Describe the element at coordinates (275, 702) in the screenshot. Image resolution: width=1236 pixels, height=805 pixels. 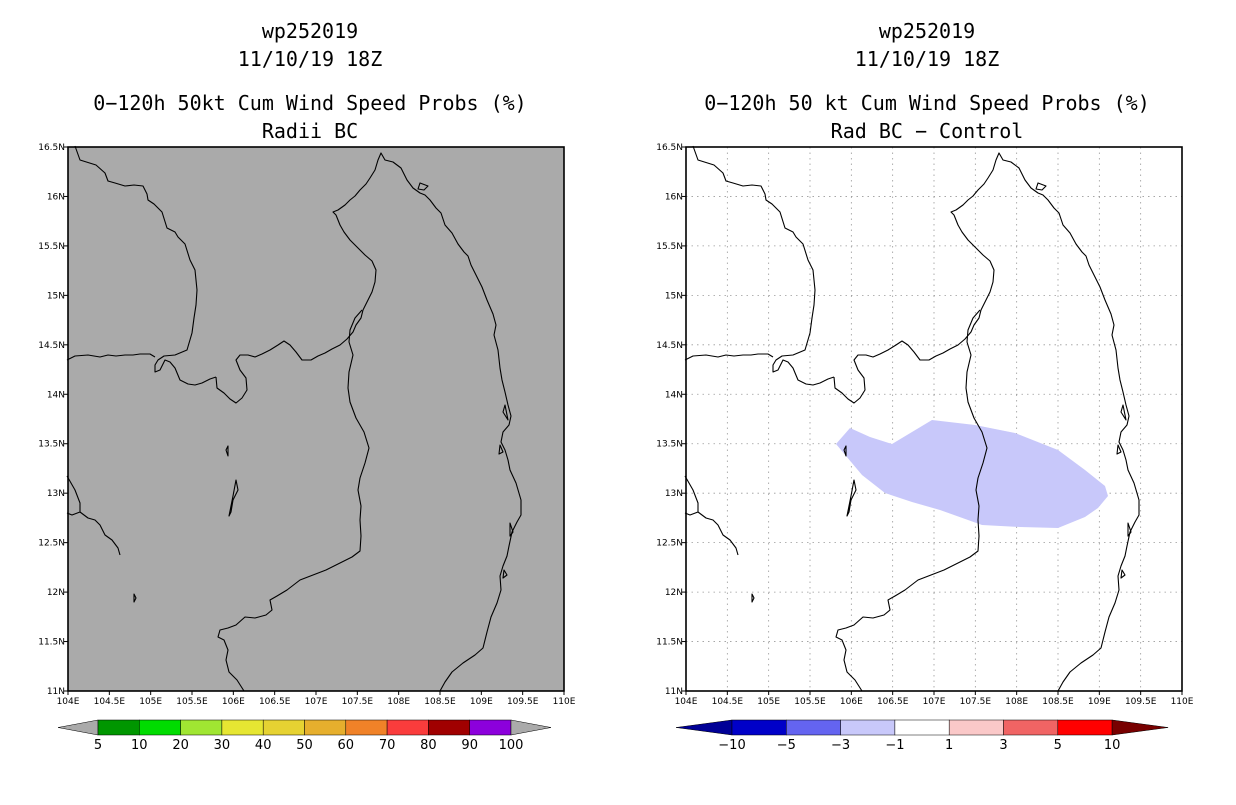
I see `left-x-tick-label: 106.5E` at that location.